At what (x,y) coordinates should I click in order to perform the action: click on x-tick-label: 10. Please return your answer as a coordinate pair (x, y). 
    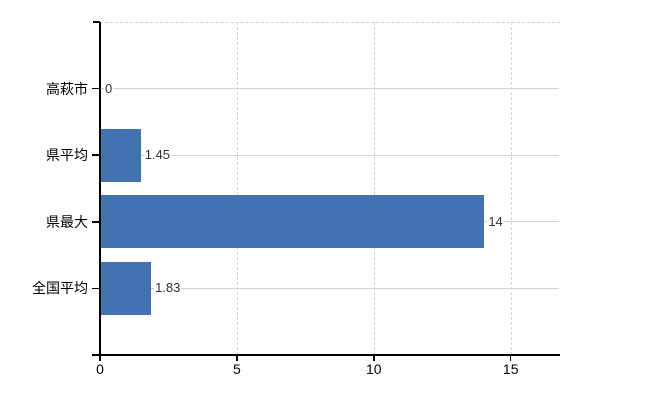
    Looking at the image, I should click on (374, 369).